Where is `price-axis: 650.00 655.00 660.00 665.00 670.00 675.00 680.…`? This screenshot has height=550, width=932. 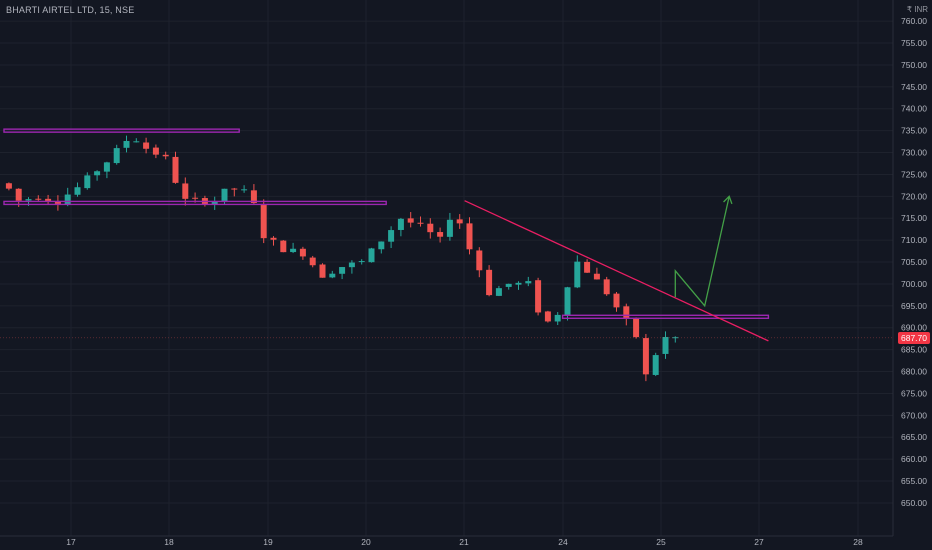 price-axis: 650.00 655.00 660.00 665.00 670.00 675.00 680.… is located at coordinates (909, 268).